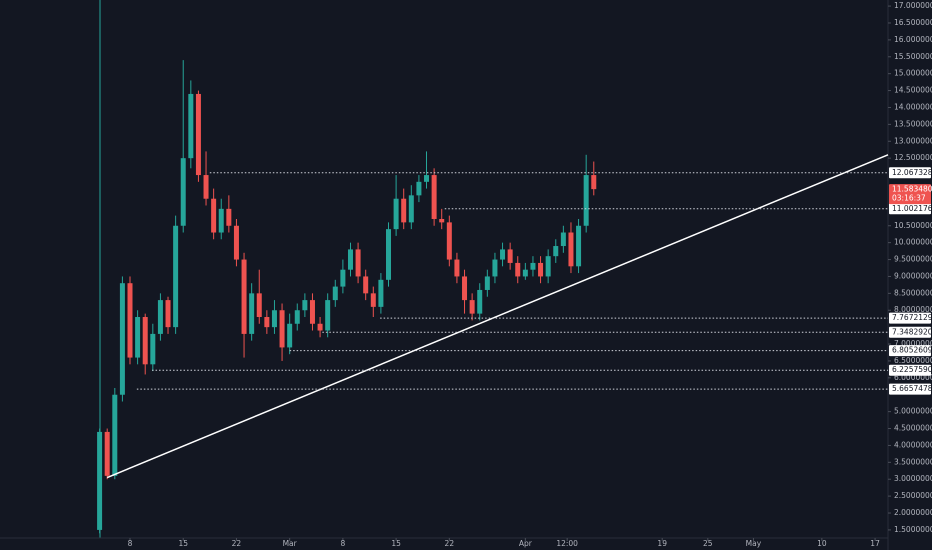 The width and height of the screenshot is (932, 550). Describe the element at coordinates (913, 444) in the screenshot. I see `y-tick-label: 4.00000000` at that location.